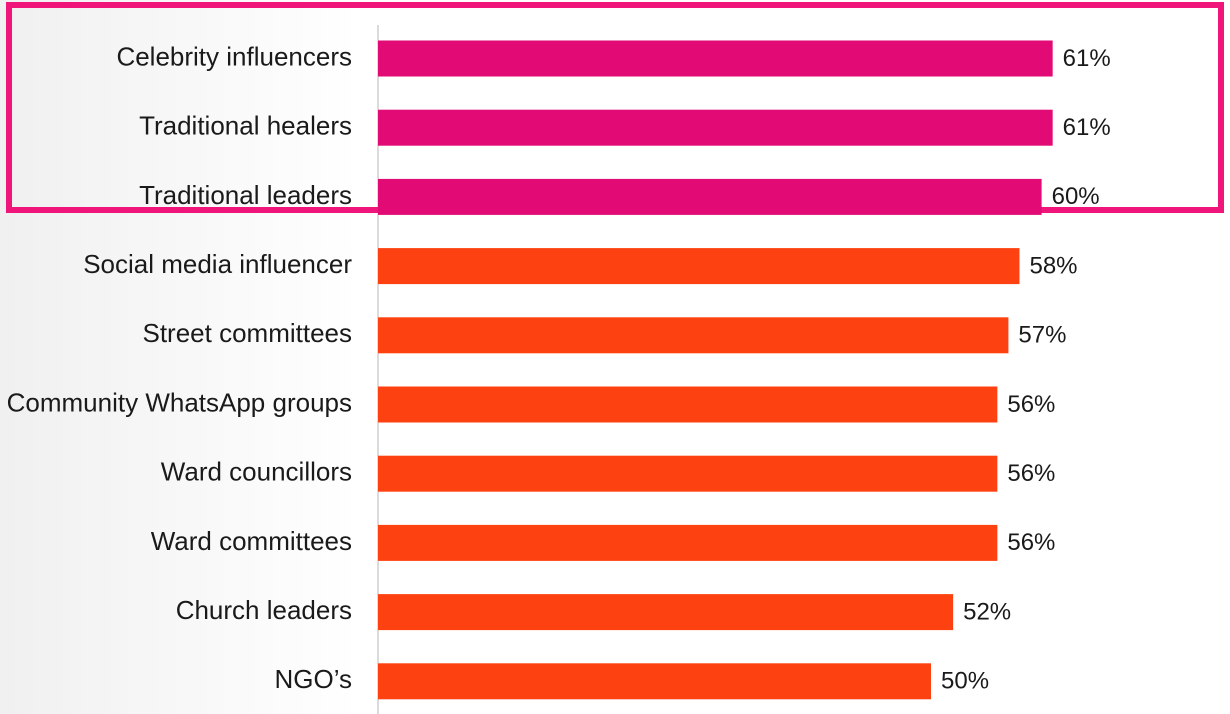 The image size is (1230, 714). Describe the element at coordinates (256, 472) in the screenshot. I see `category-label: Ward councillors` at that location.